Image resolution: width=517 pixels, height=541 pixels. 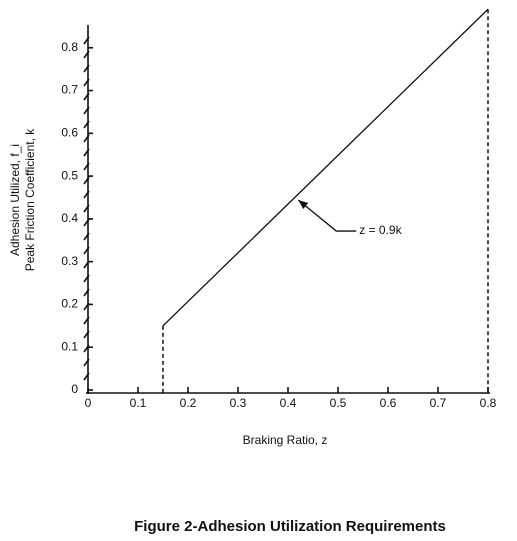 What do you see at coordinates (88, 403) in the screenshot?
I see `x-tick-label: 0` at bounding box center [88, 403].